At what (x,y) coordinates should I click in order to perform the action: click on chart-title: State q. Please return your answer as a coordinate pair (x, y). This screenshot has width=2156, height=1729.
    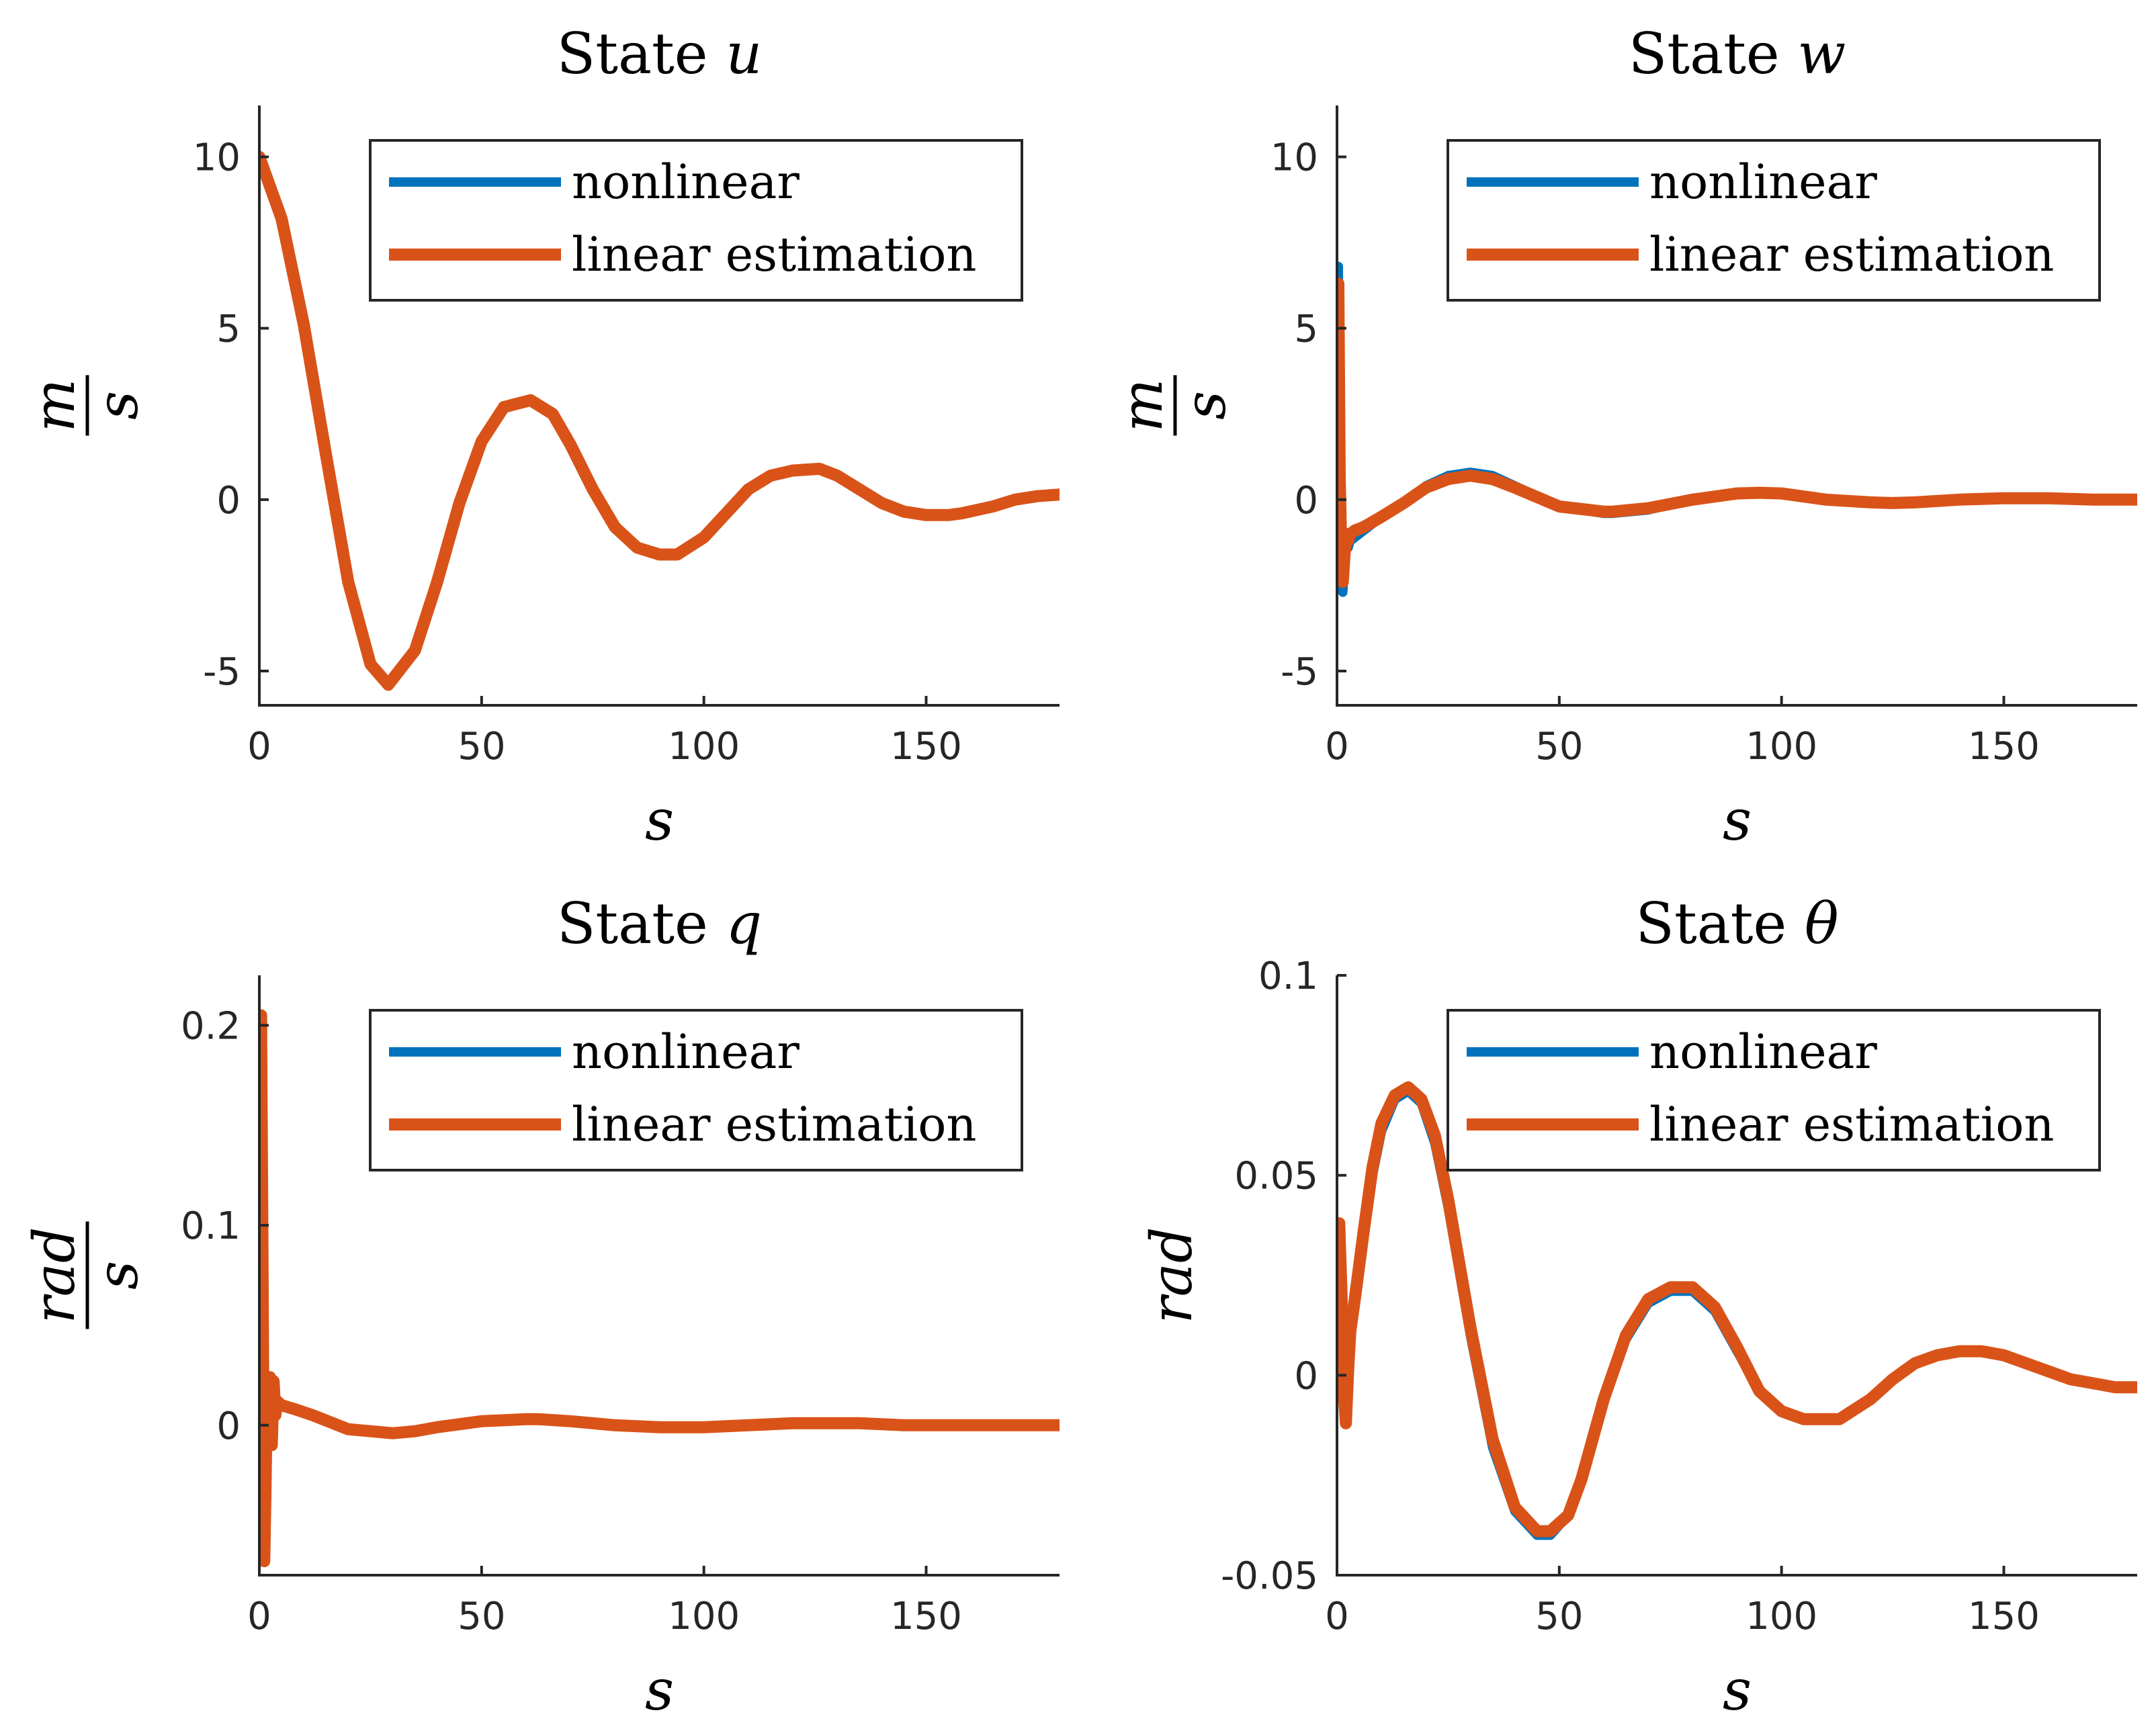
    Looking at the image, I should click on (659, 924).